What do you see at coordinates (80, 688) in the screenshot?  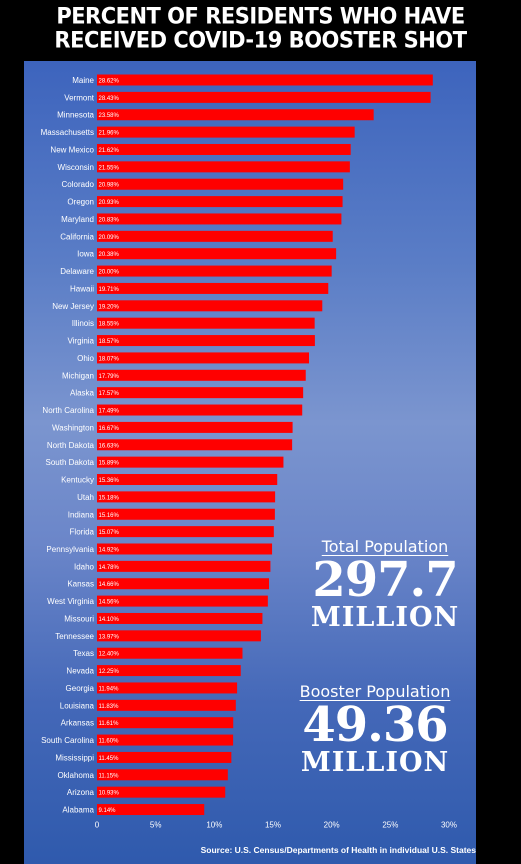 I see `category-label: Georgia` at bounding box center [80, 688].